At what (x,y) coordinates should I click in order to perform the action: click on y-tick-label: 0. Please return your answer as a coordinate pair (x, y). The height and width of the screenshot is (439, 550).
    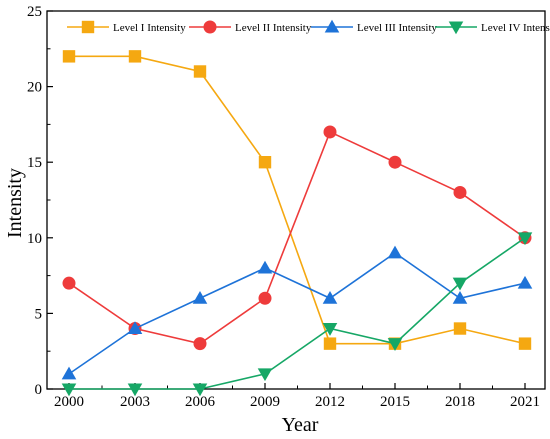
    Looking at the image, I should click on (39, 390).